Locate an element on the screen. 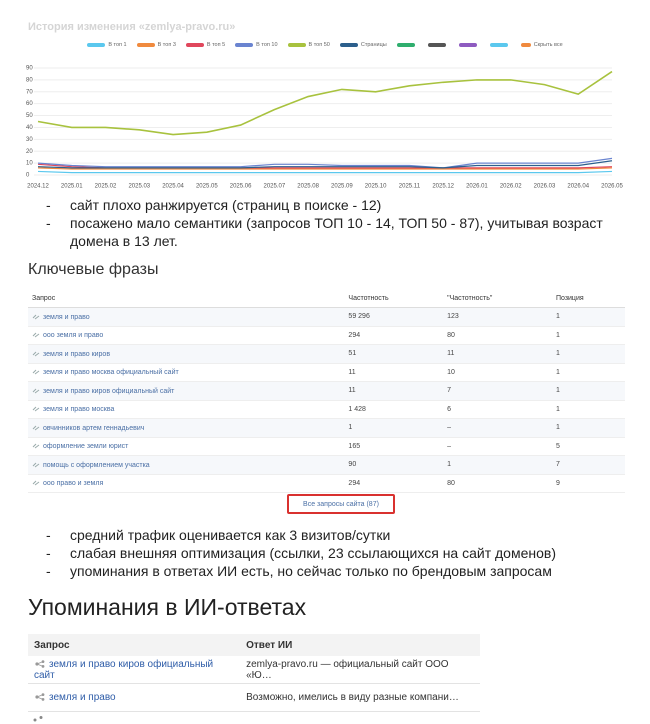 The height and width of the screenshot is (724, 650). query-link: оформление земли юрист is located at coordinates (86, 447).